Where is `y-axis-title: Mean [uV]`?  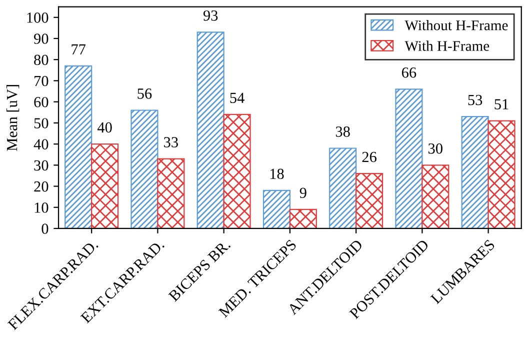 y-axis-title: Mean [uV] is located at coordinates (13, 118).